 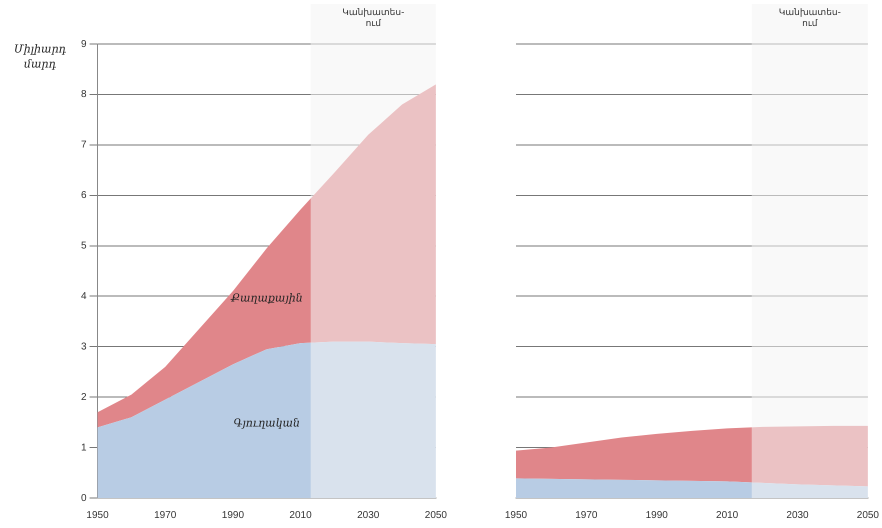 I want to click on y-tick-label: 6, so click(x=84, y=196).